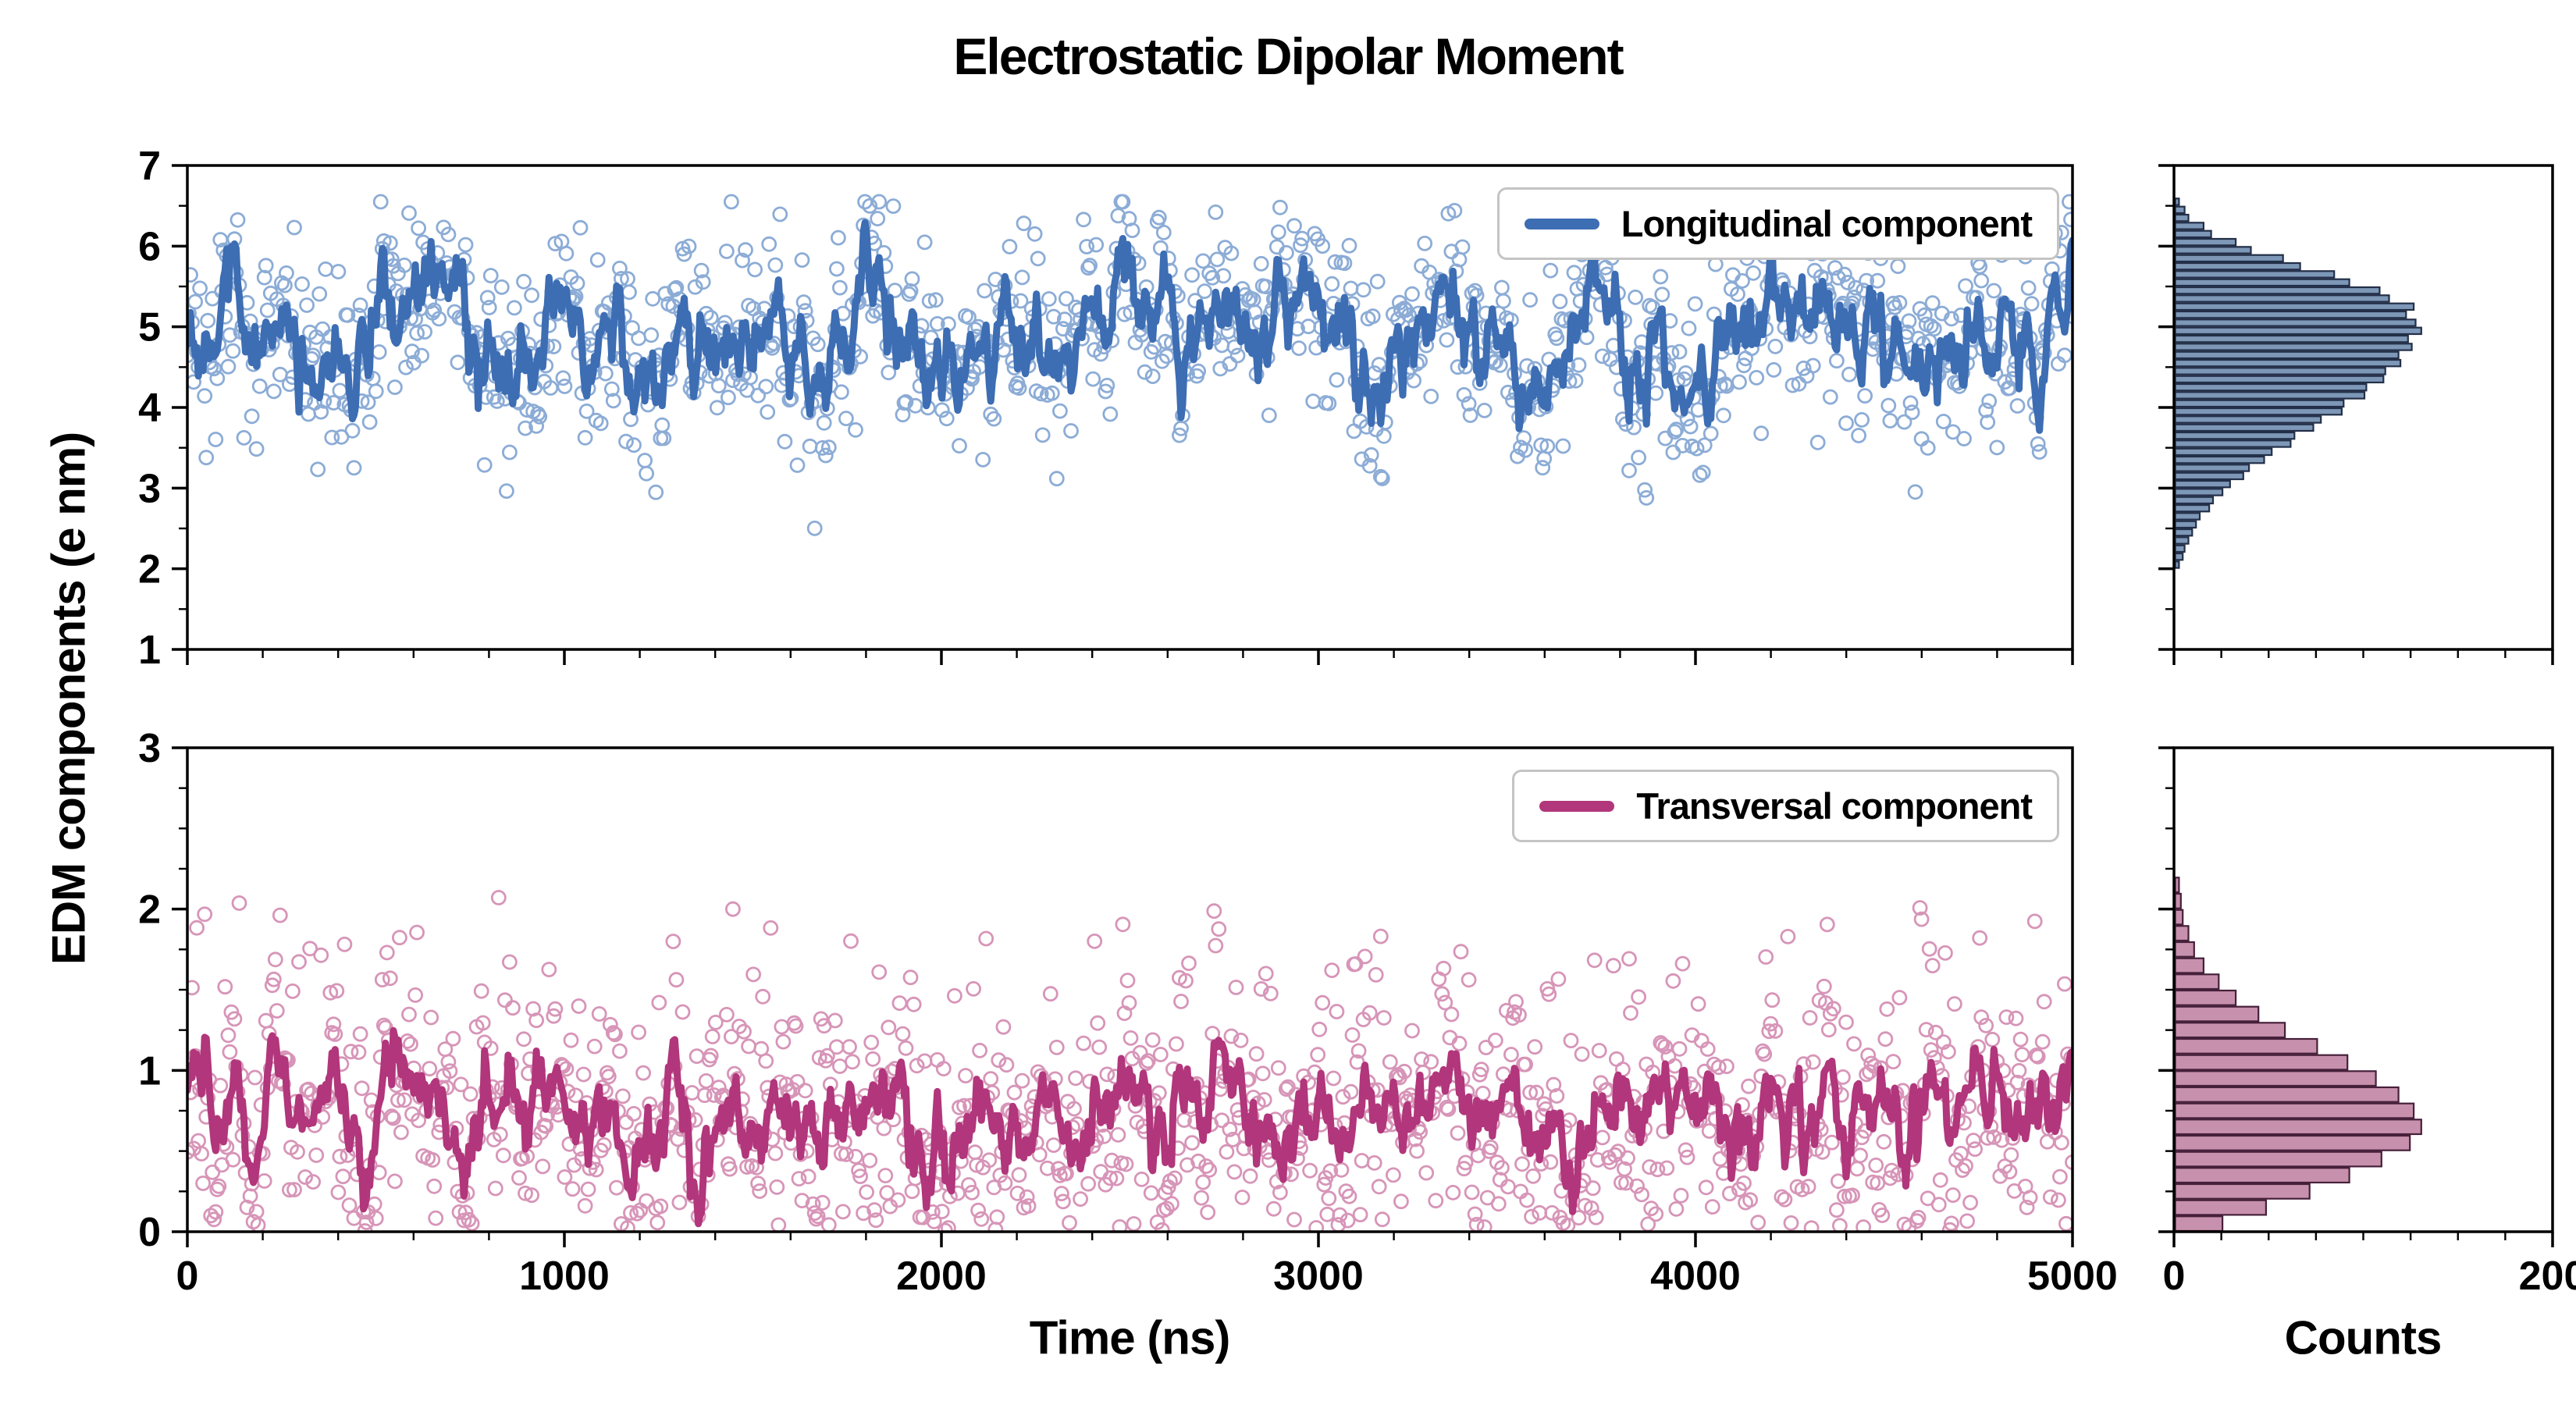  What do you see at coordinates (1777, 223) in the screenshot?
I see `legend-longitudinal: Longitudinal component` at bounding box center [1777, 223].